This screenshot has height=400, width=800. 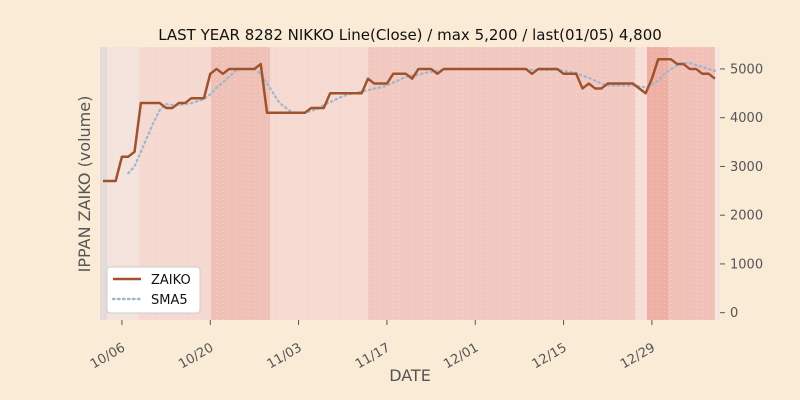 I want to click on x-tick-label: 10/20, so click(x=196, y=356).